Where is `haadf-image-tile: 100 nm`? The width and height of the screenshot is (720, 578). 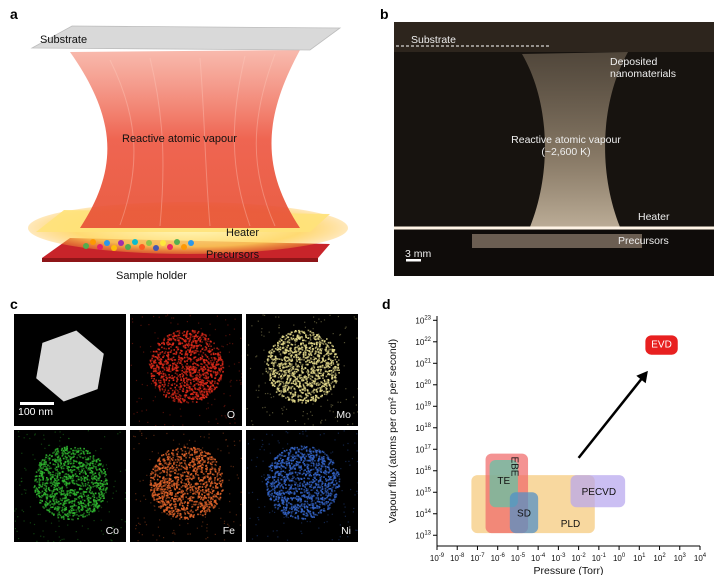 haadf-image-tile: 100 nm is located at coordinates (70, 370).